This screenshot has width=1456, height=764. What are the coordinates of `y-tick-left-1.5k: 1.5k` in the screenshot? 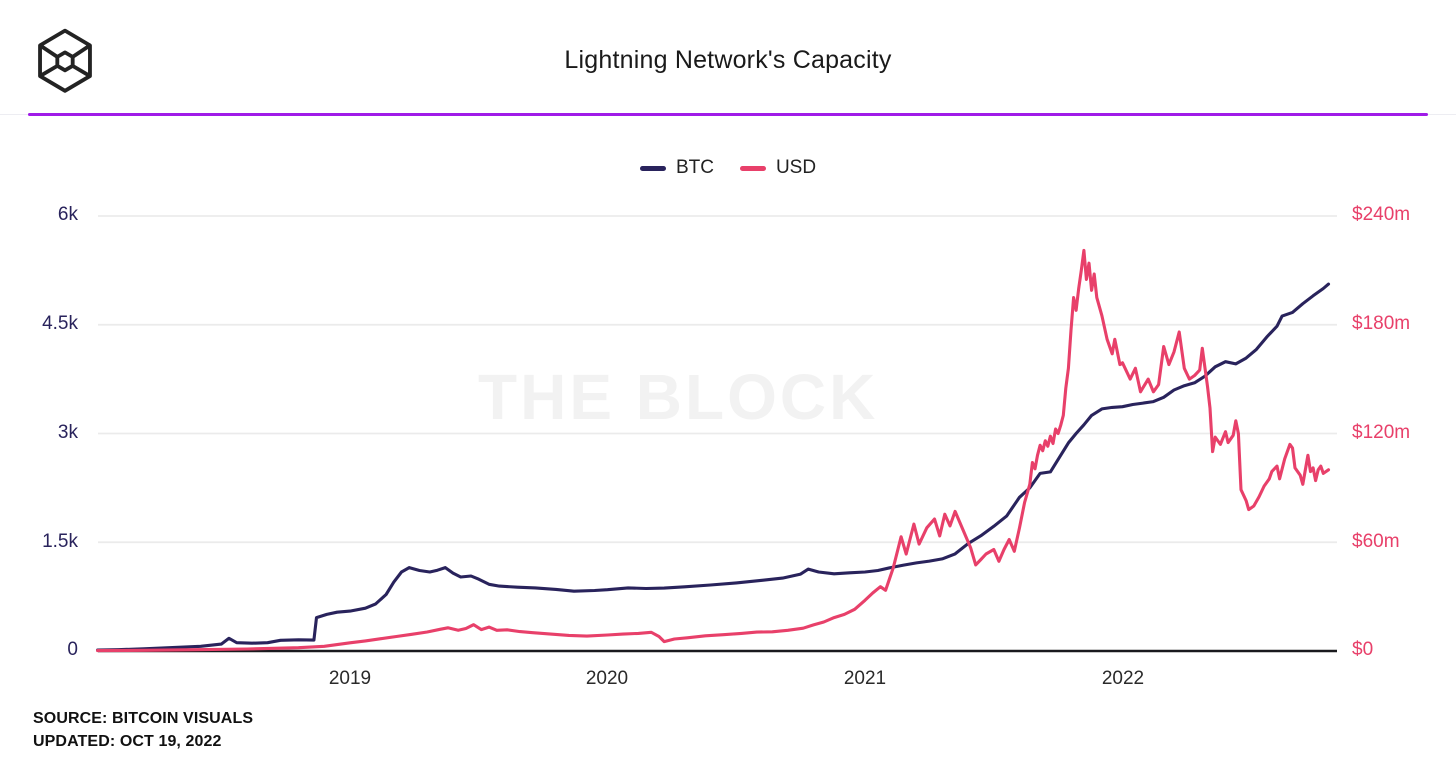 It's located at (60, 541).